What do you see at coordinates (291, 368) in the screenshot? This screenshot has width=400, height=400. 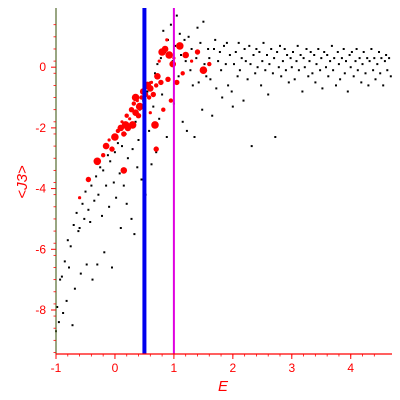 I see `x-tick-label: 3` at bounding box center [291, 368].